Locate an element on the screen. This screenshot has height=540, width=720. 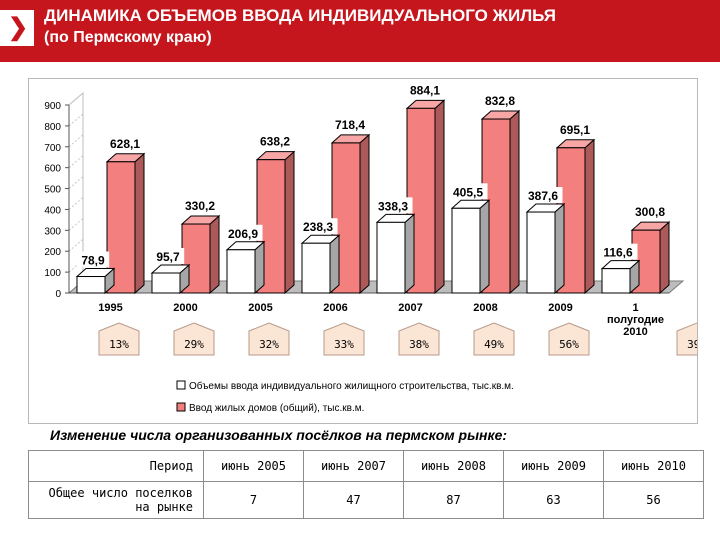
value-cell: 47 is located at coordinates (353, 500).